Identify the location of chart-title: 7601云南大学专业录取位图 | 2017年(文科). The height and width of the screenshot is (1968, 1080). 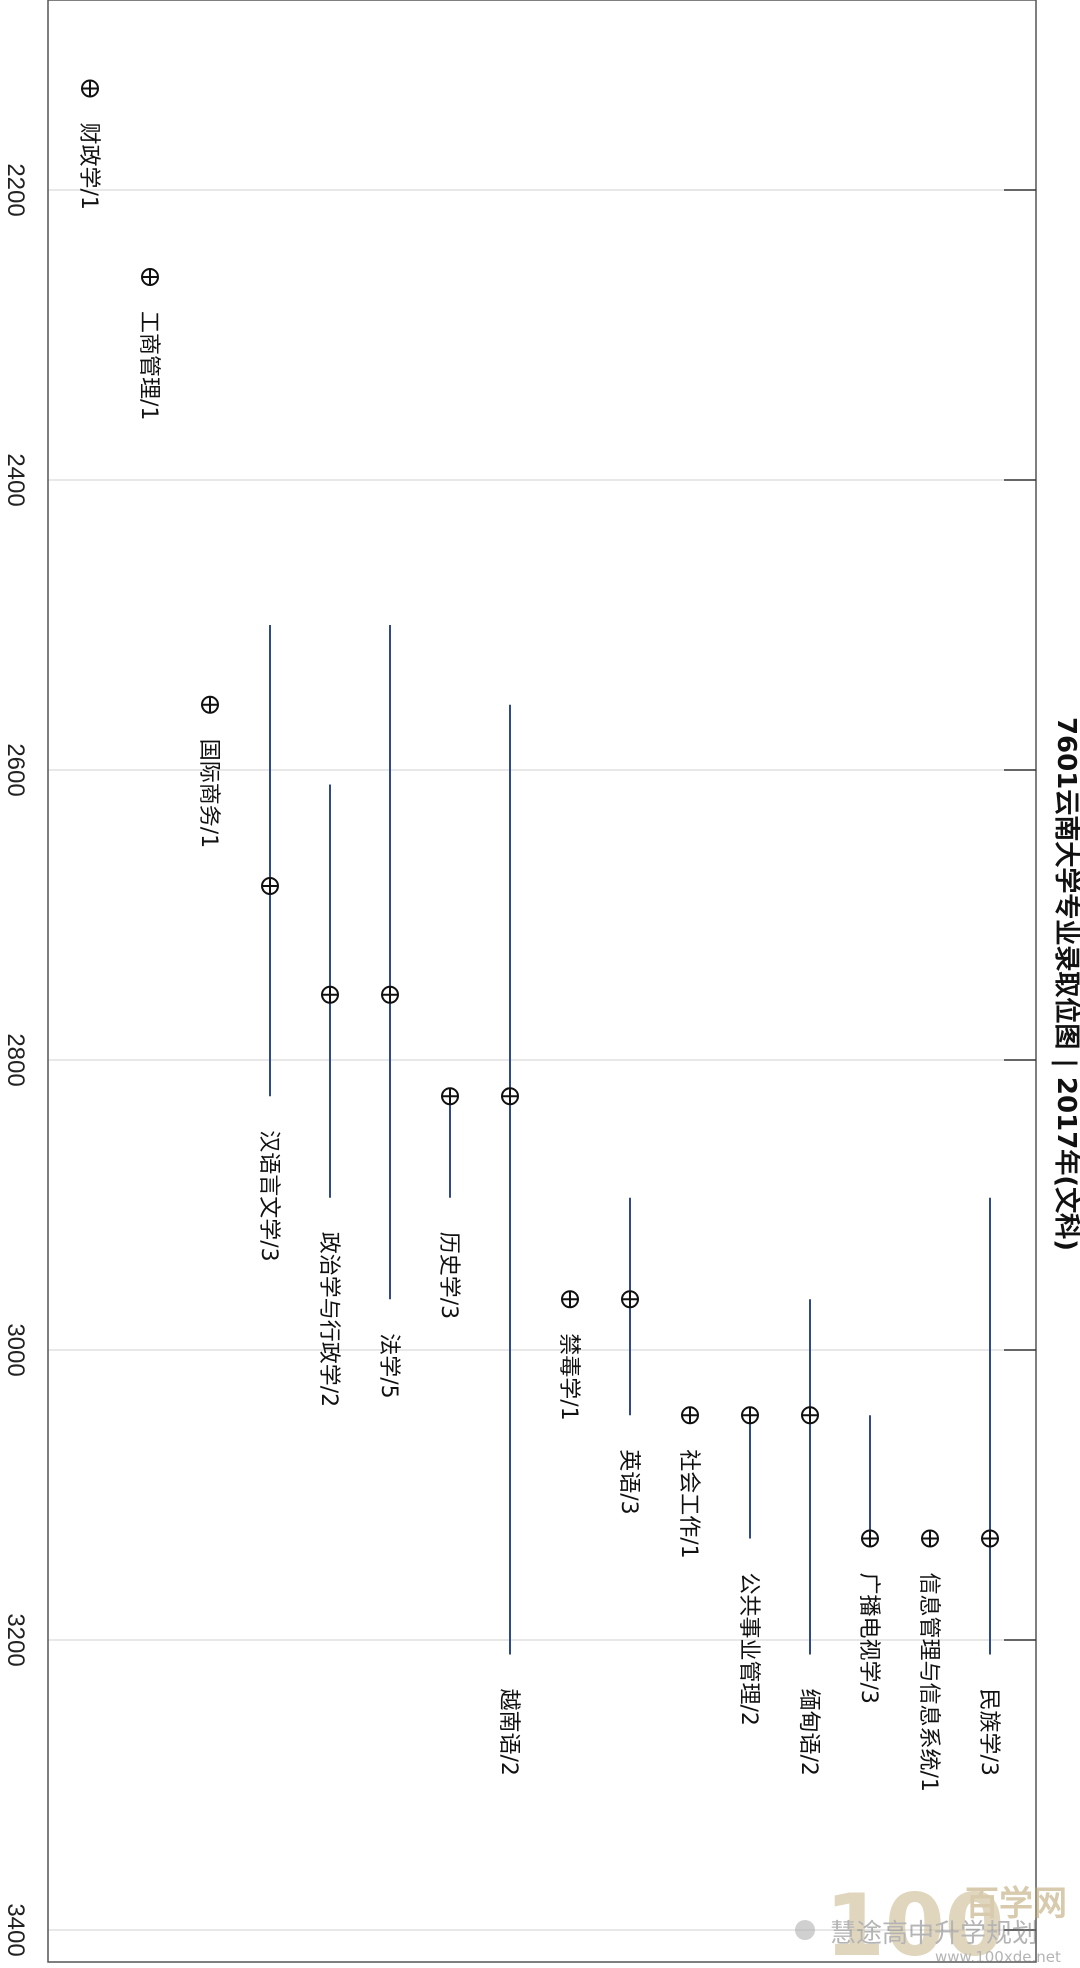
(1065, 984).